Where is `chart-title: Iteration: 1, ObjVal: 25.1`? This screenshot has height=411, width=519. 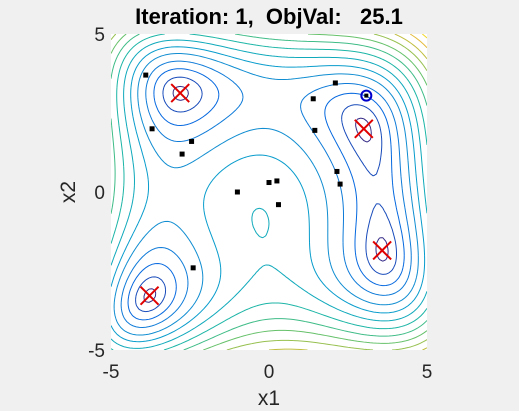
chart-title: Iteration: 1, ObjVal: 25.1 is located at coordinates (269, 16).